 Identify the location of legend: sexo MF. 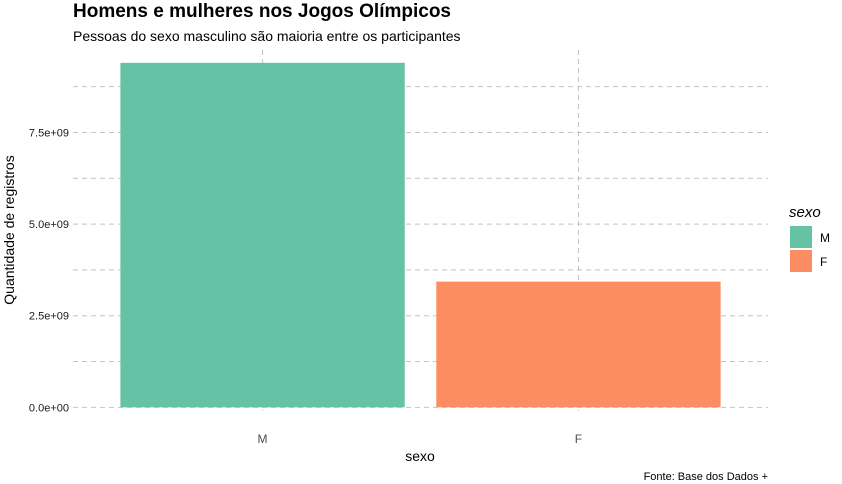
(809, 238).